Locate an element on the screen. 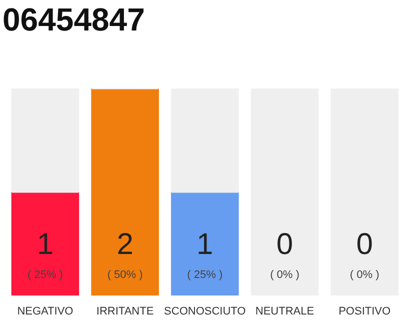 The width and height of the screenshot is (410, 320). x-tick-label: POSITIVO is located at coordinates (364, 312).